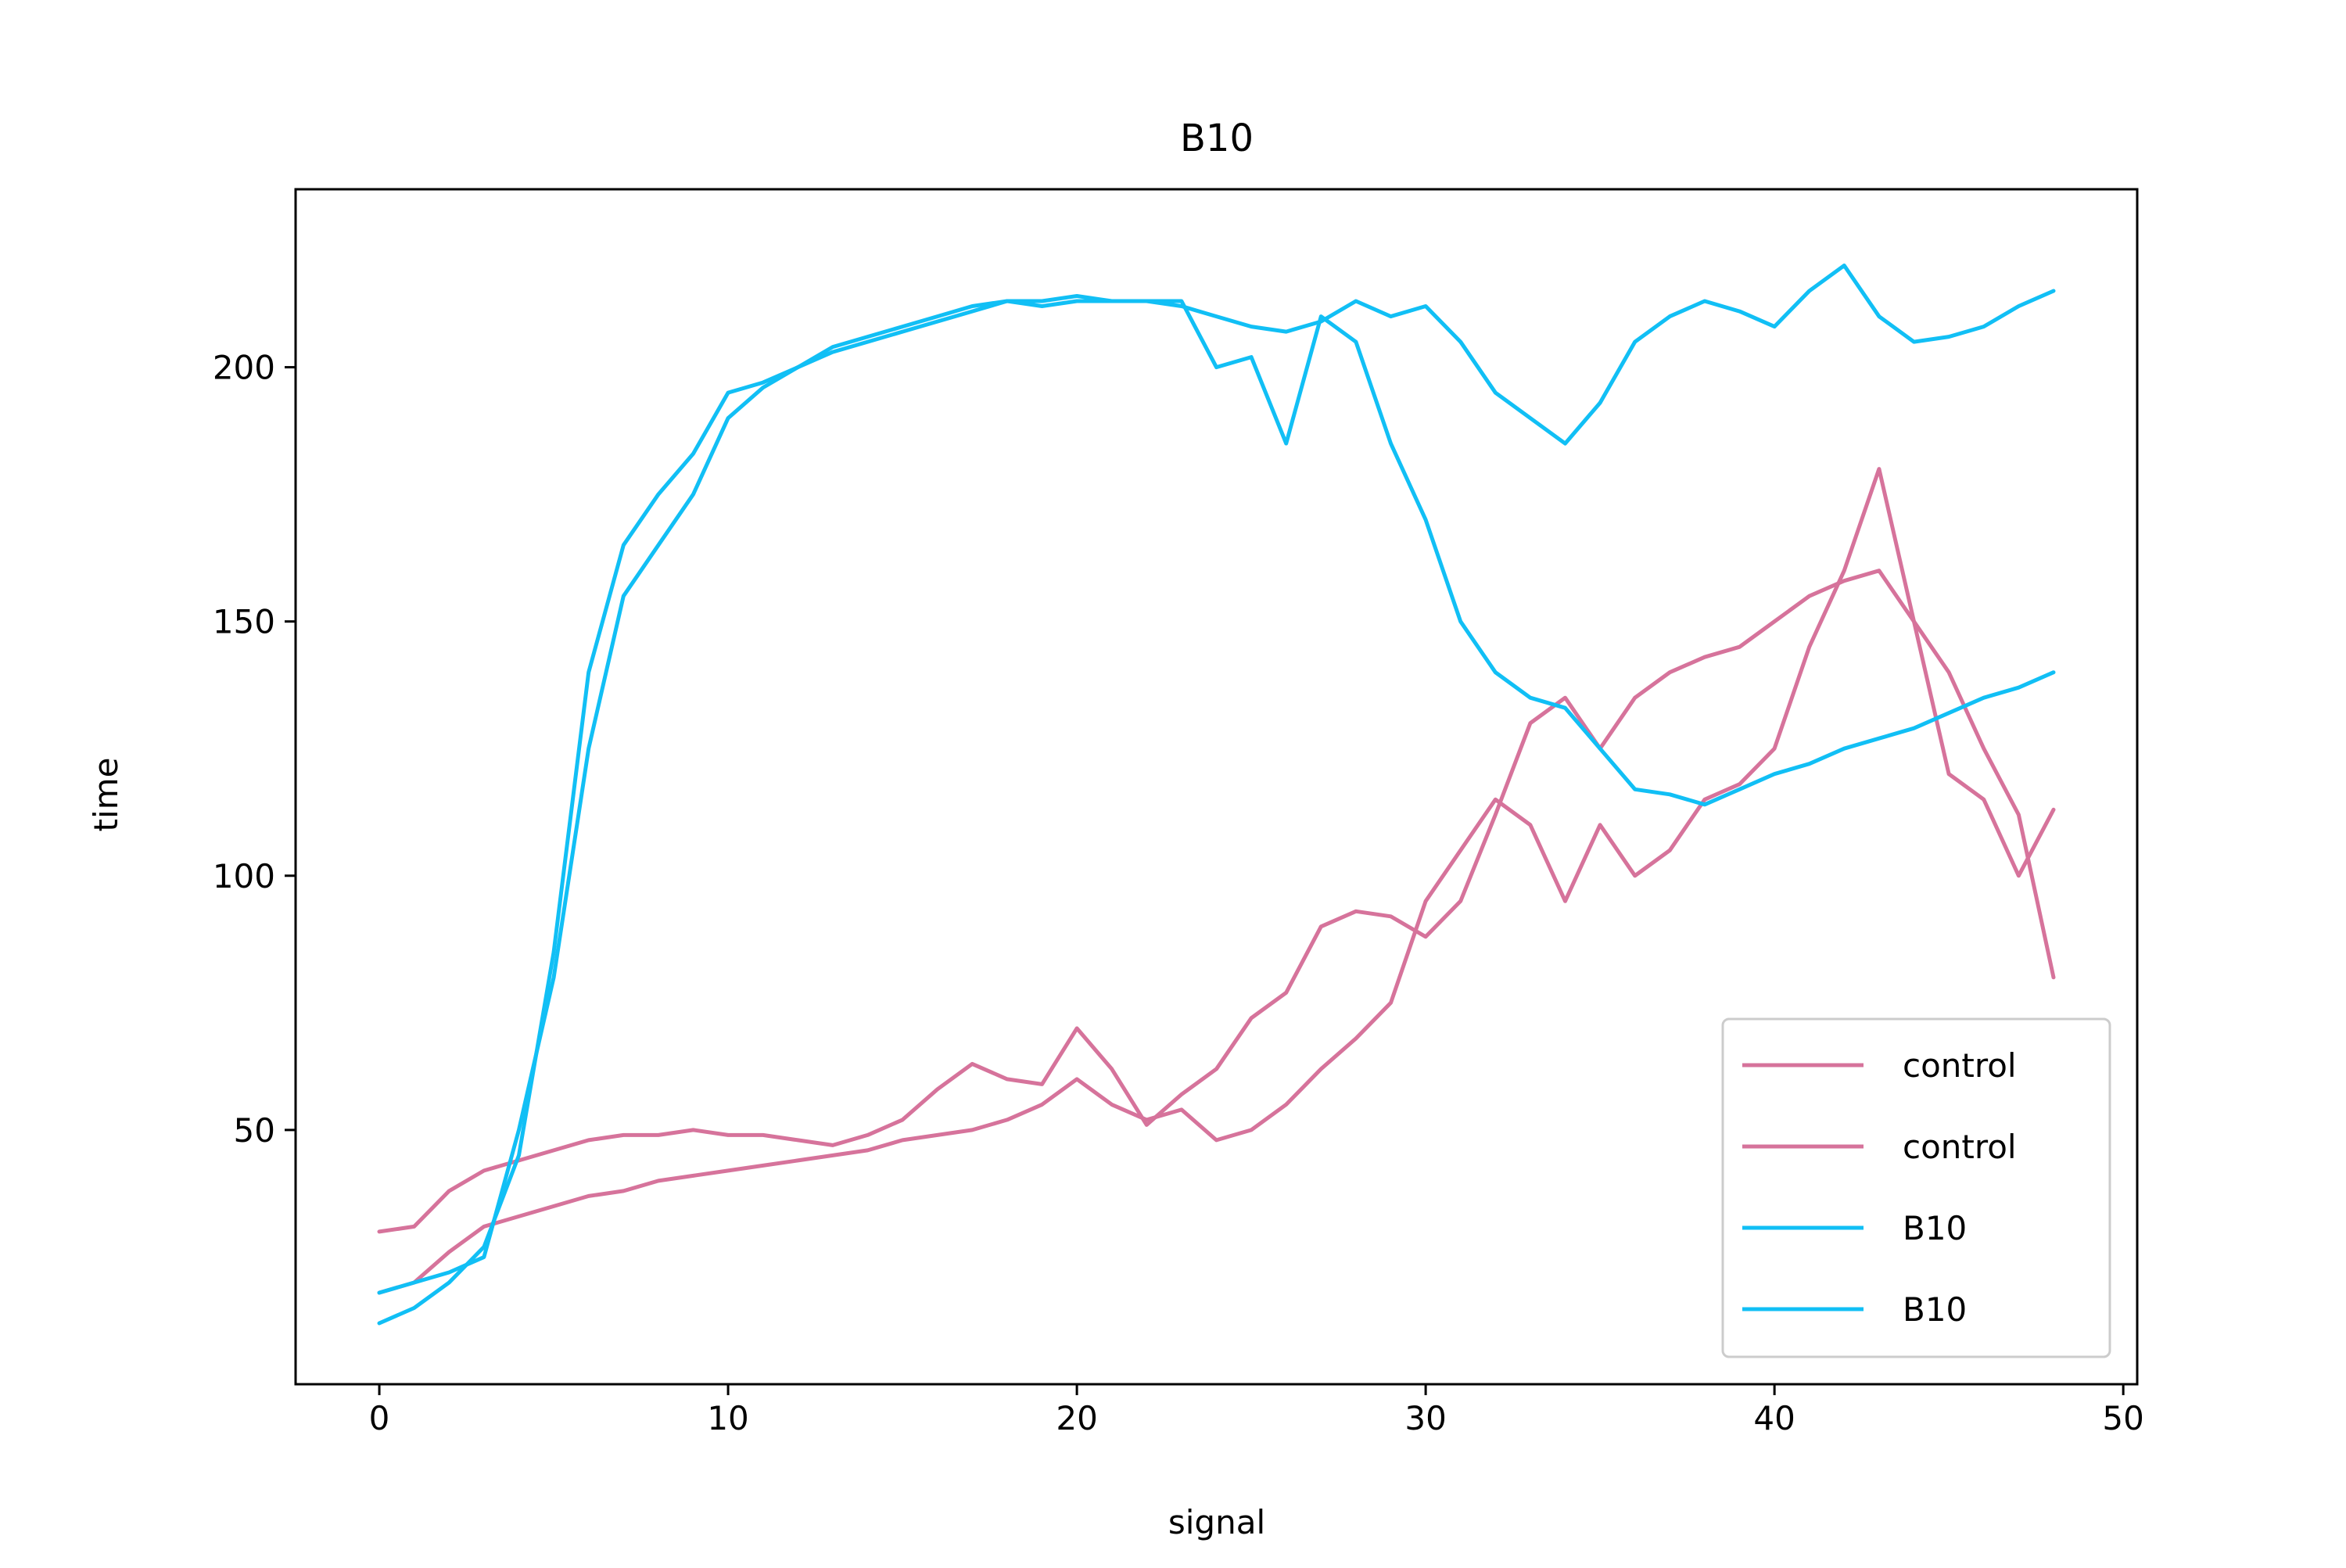 This screenshot has height=1568, width=2346. I want to click on x-tick-label: 40, so click(1774, 1418).